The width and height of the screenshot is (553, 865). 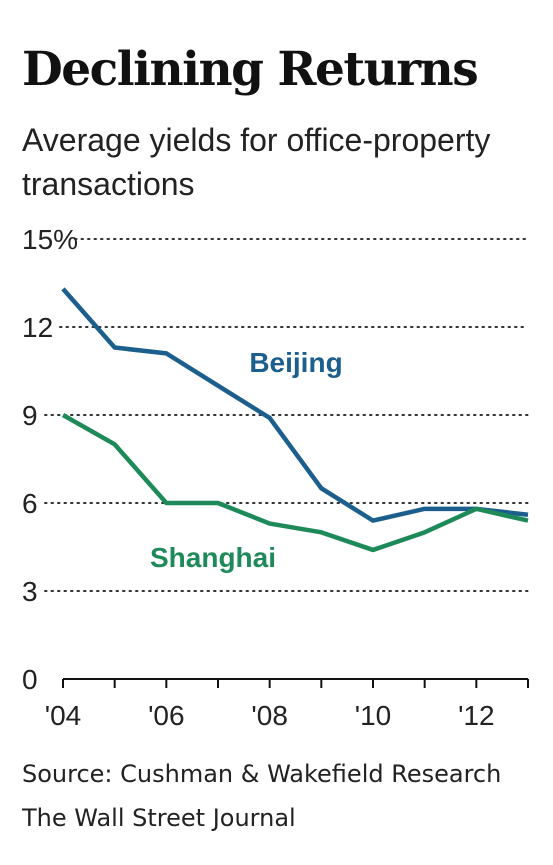 What do you see at coordinates (63, 715) in the screenshot?
I see `x-tick-label: '04` at bounding box center [63, 715].